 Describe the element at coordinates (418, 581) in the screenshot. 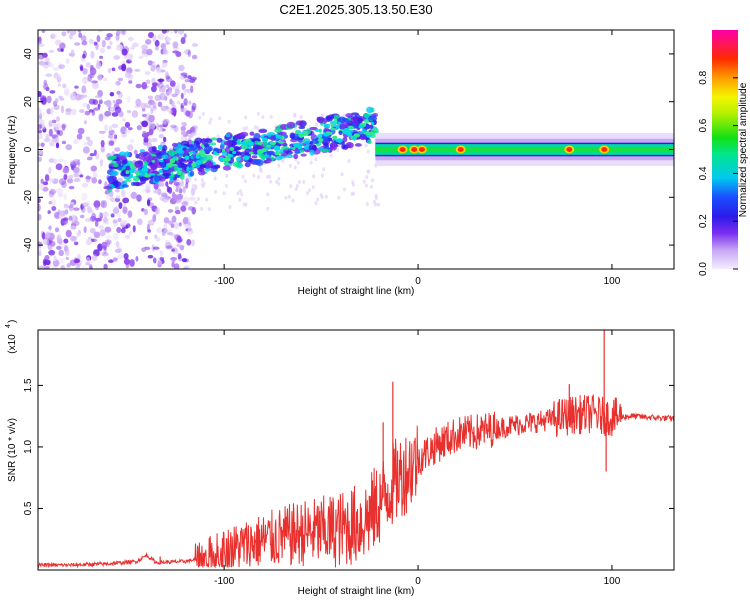

I see `snr-x-tick-label: 0` at that location.